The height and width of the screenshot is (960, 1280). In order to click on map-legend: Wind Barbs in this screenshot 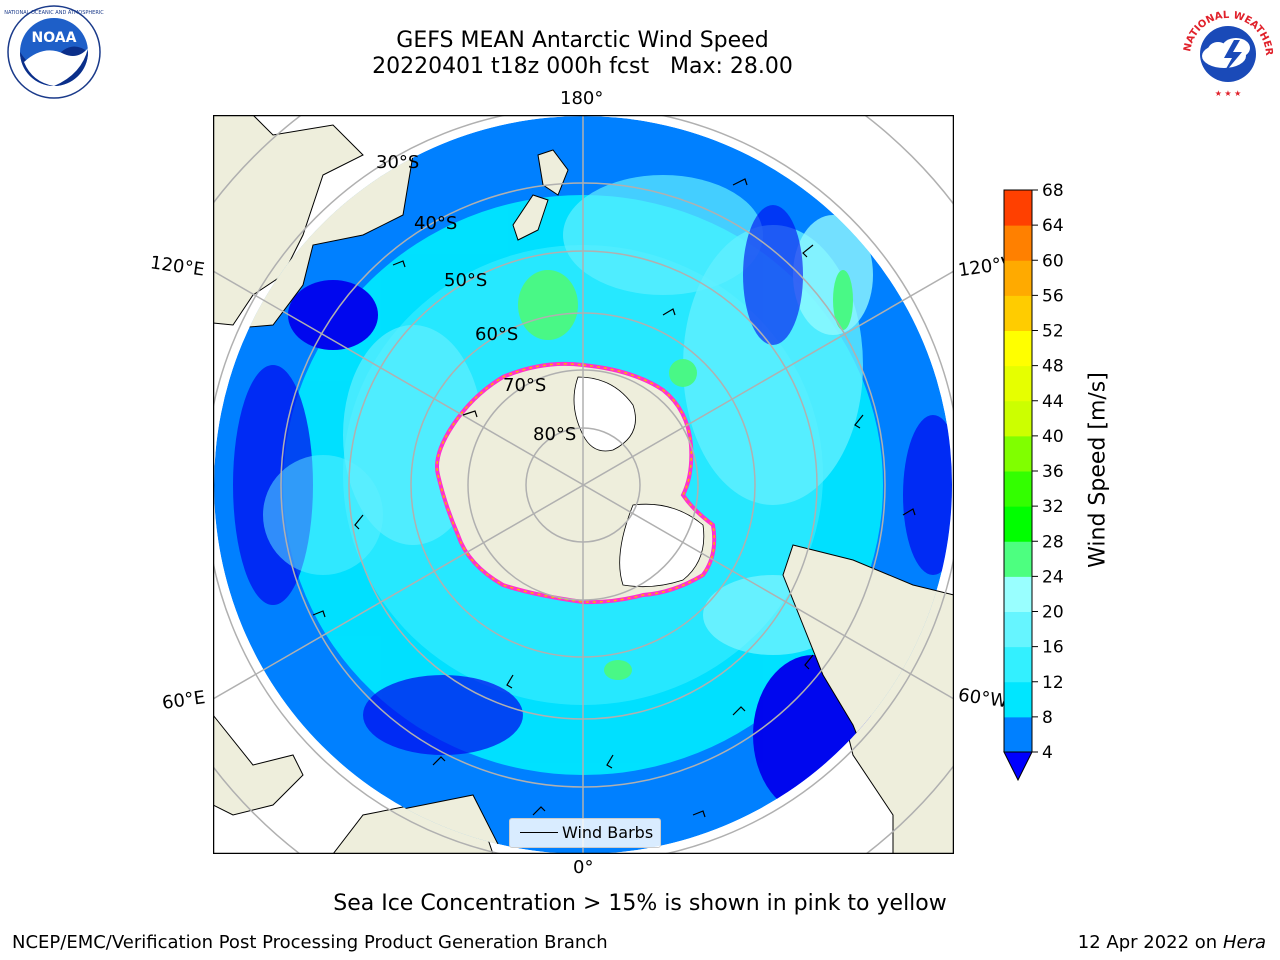, I will do `click(585, 833)`.